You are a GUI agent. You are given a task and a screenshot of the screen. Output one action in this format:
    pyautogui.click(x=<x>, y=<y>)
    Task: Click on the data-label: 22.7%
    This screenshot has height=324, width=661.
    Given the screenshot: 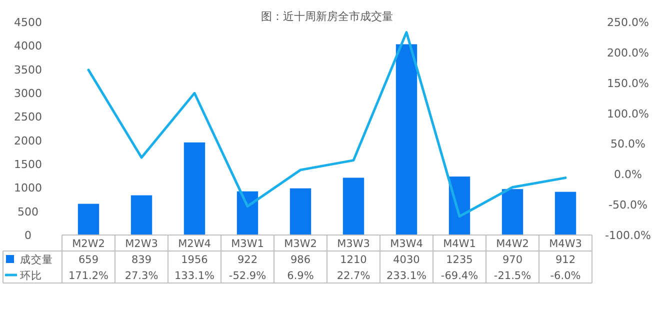 What is the action you would take?
    pyautogui.click(x=353, y=276)
    